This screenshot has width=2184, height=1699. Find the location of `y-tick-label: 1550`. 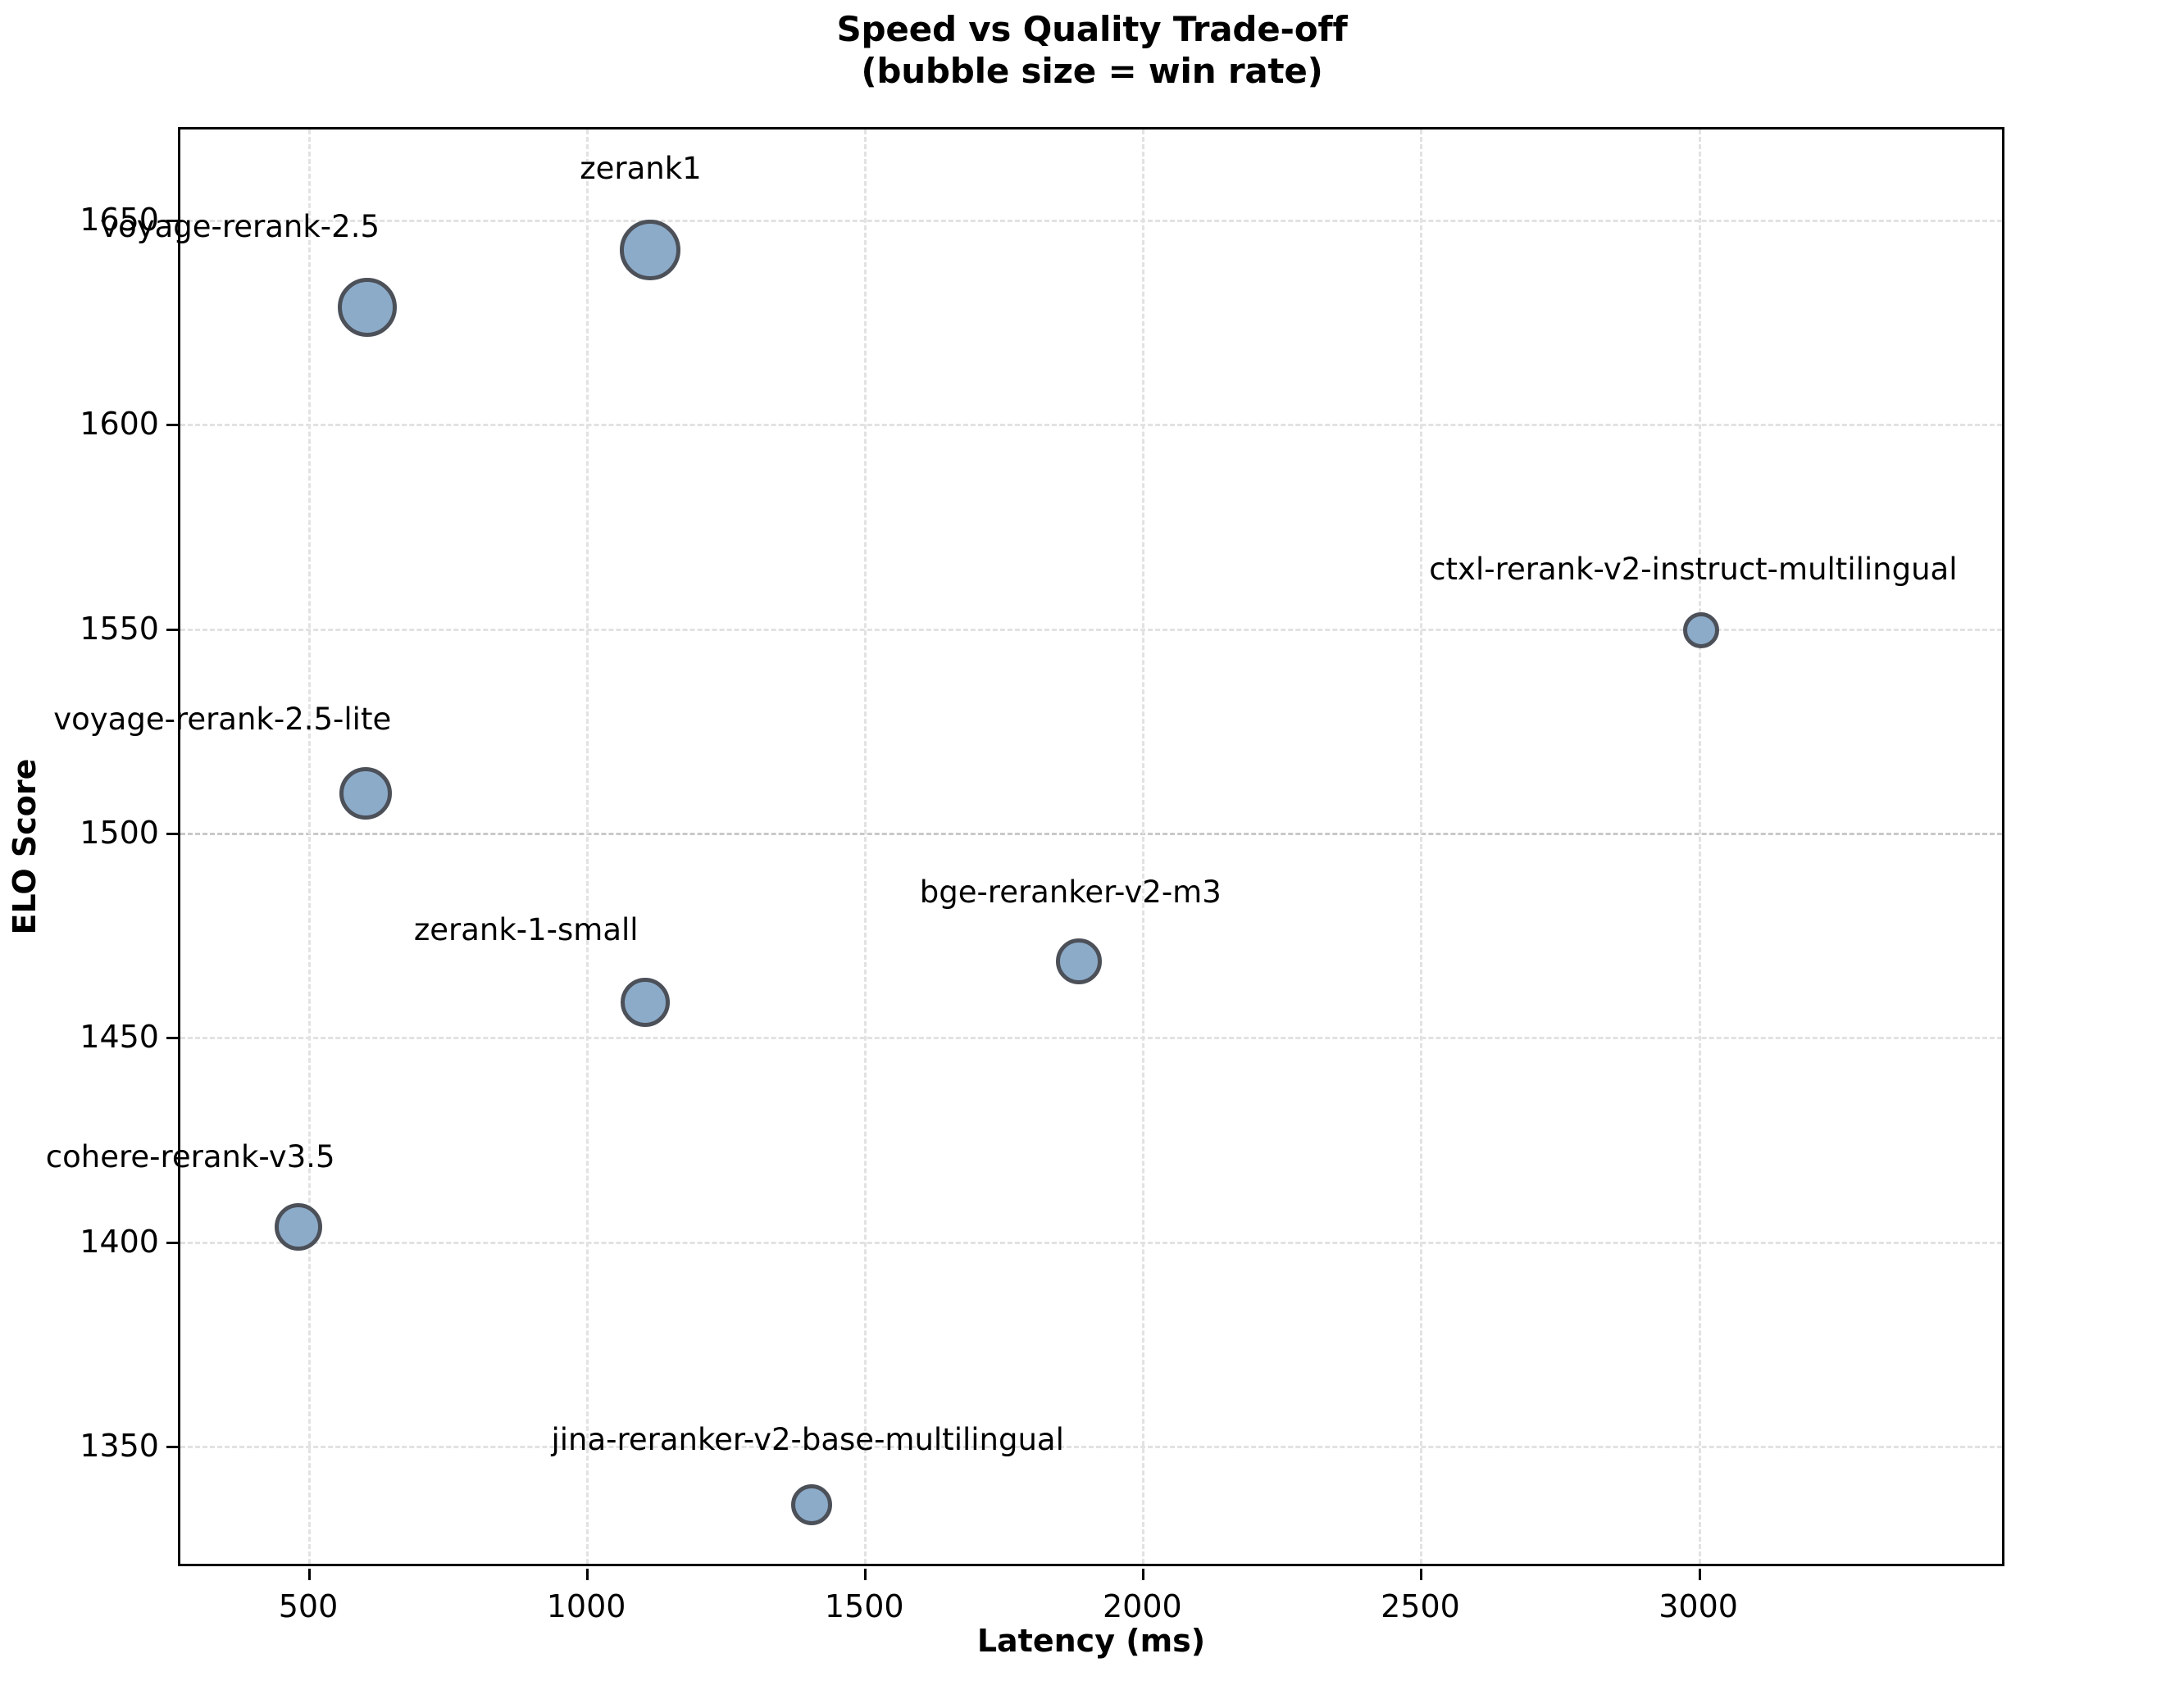

y-tick-label: 1550 is located at coordinates (119, 628).